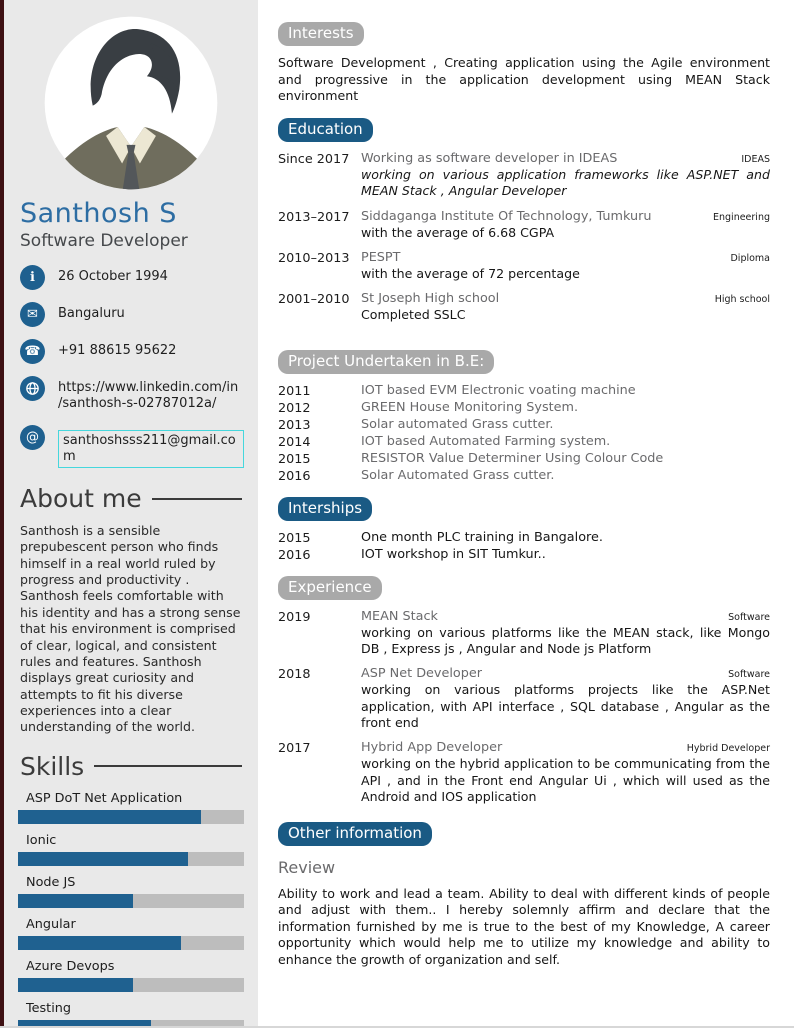 The width and height of the screenshot is (794, 1028). Describe the element at coordinates (131, 1013) in the screenshot. I see `skill-item: Testing` at that location.